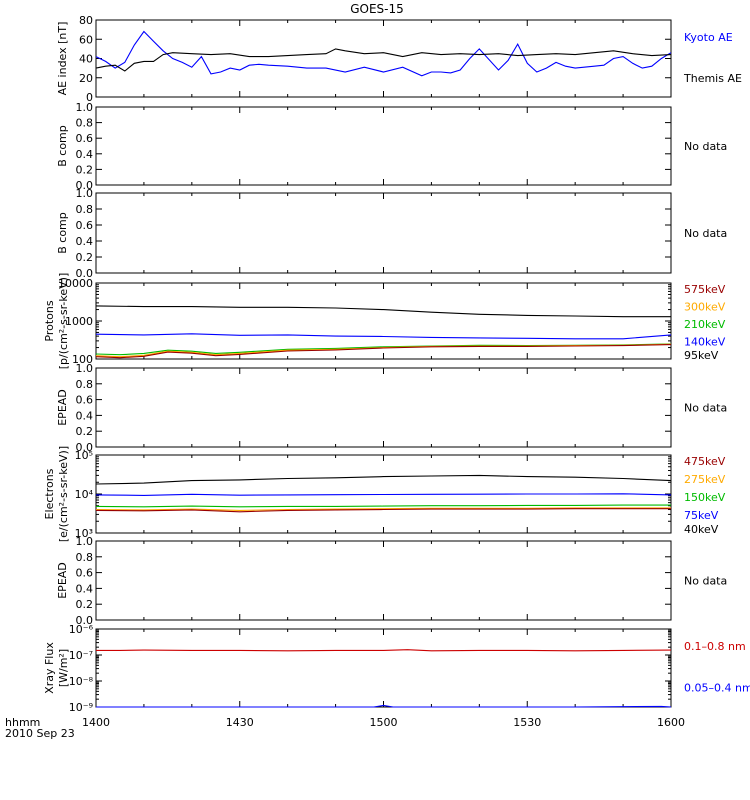 This screenshot has height=800, width=750. What do you see at coordinates (717, 688) in the screenshot?
I see `legend-entry: 0.05–0.4 nm` at bounding box center [717, 688].